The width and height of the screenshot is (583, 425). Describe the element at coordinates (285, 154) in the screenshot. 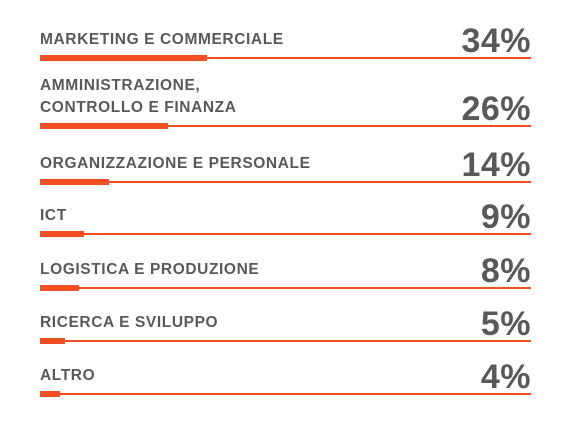

I see `chart-row: ORGANIZZAZIONE E PERSONALE 14%` at that location.